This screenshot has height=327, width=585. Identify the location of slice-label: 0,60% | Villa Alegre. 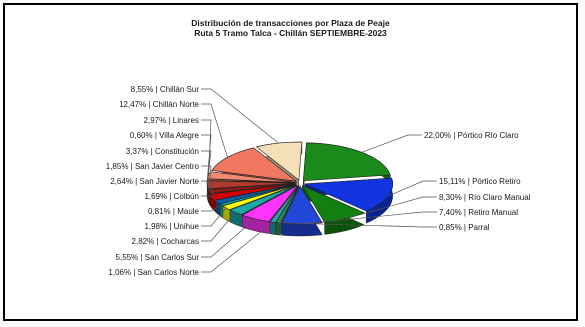
(165, 135).